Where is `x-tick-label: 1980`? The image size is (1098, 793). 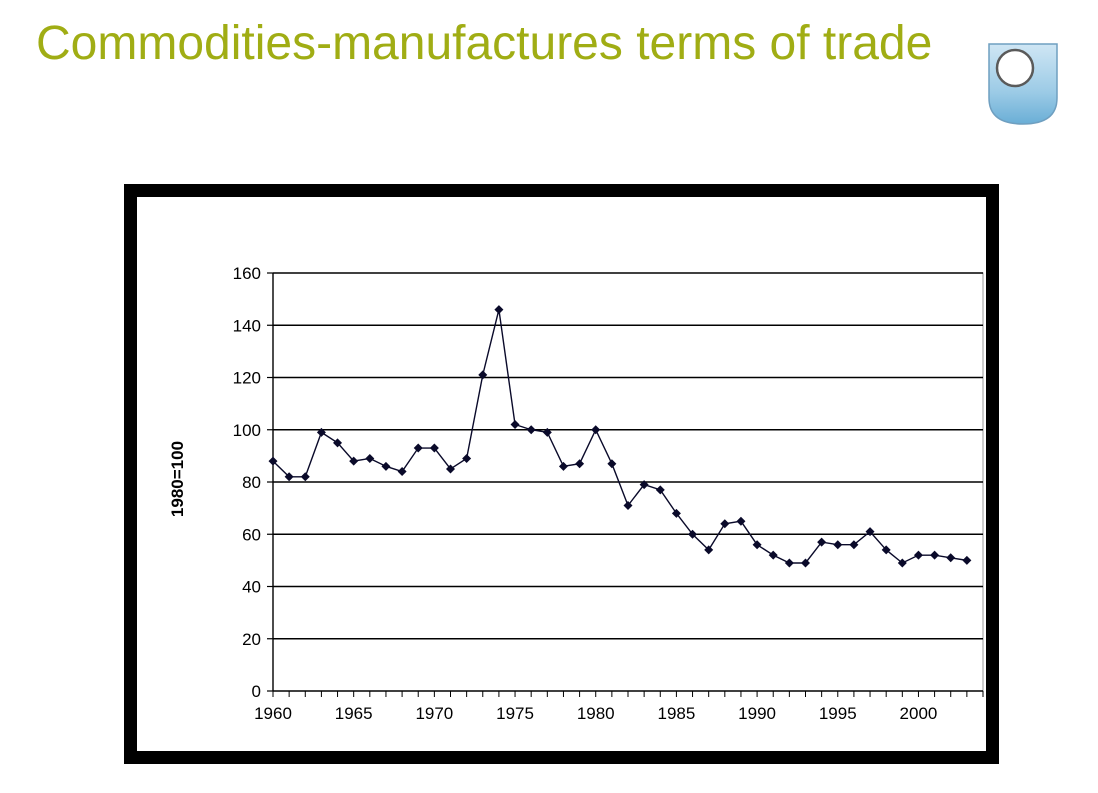
x-tick-label: 1980 is located at coordinates (596, 713).